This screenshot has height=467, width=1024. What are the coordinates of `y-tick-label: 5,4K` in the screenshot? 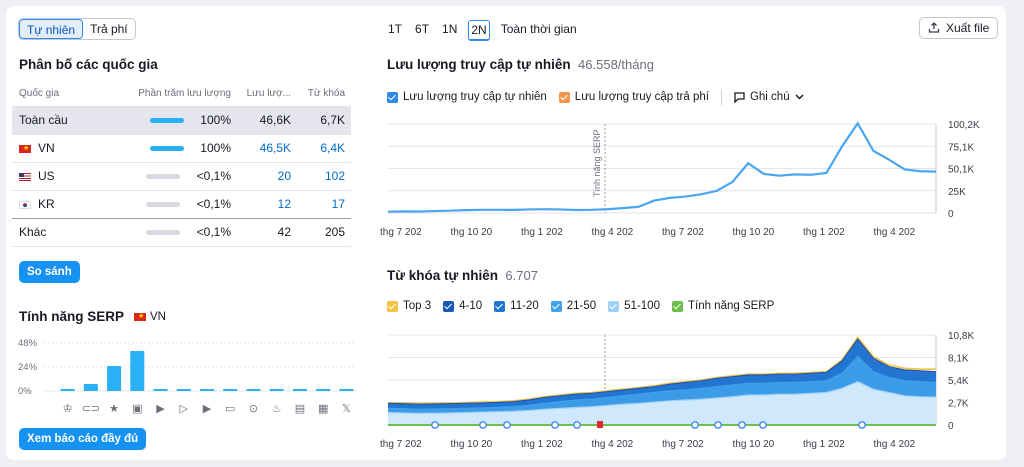 It's located at (958, 381).